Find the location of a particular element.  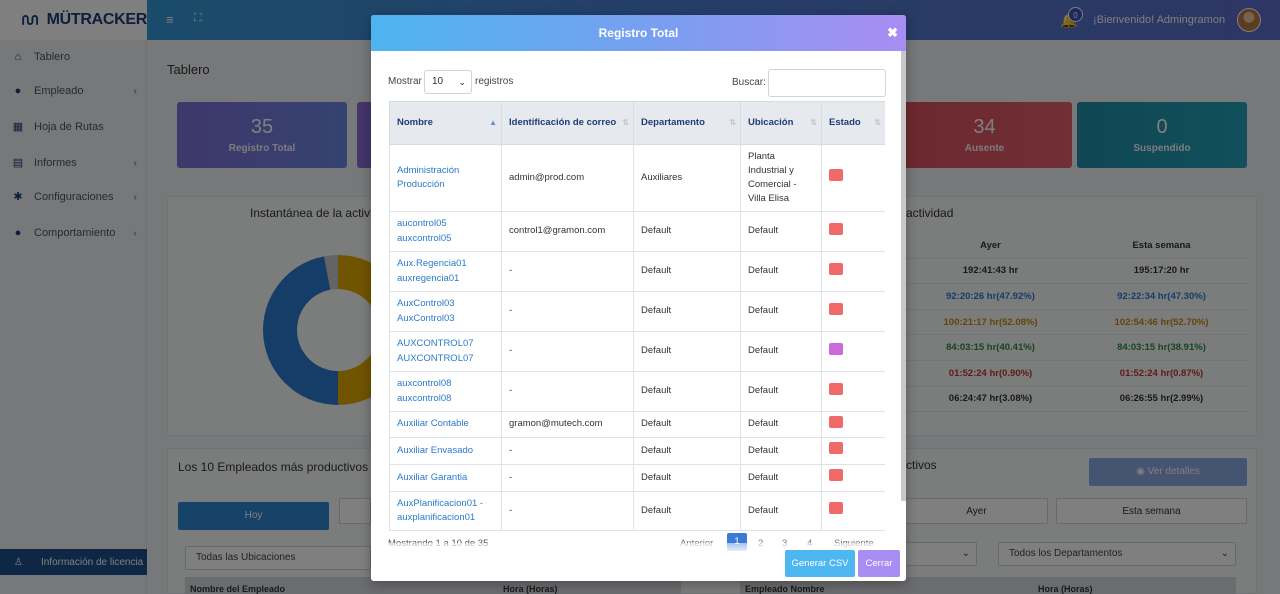

close-icon: ✖ is located at coordinates (892, 32).